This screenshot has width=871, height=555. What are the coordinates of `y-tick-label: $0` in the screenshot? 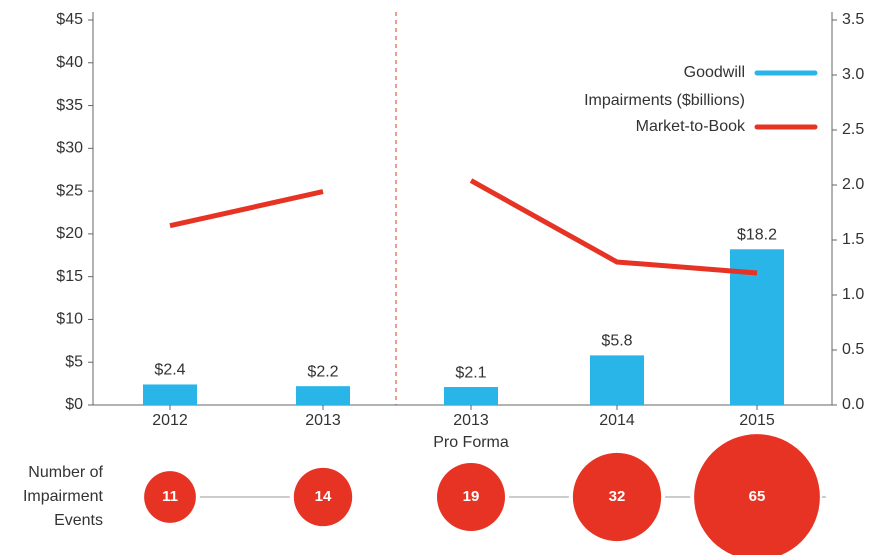 It's located at (74, 404).